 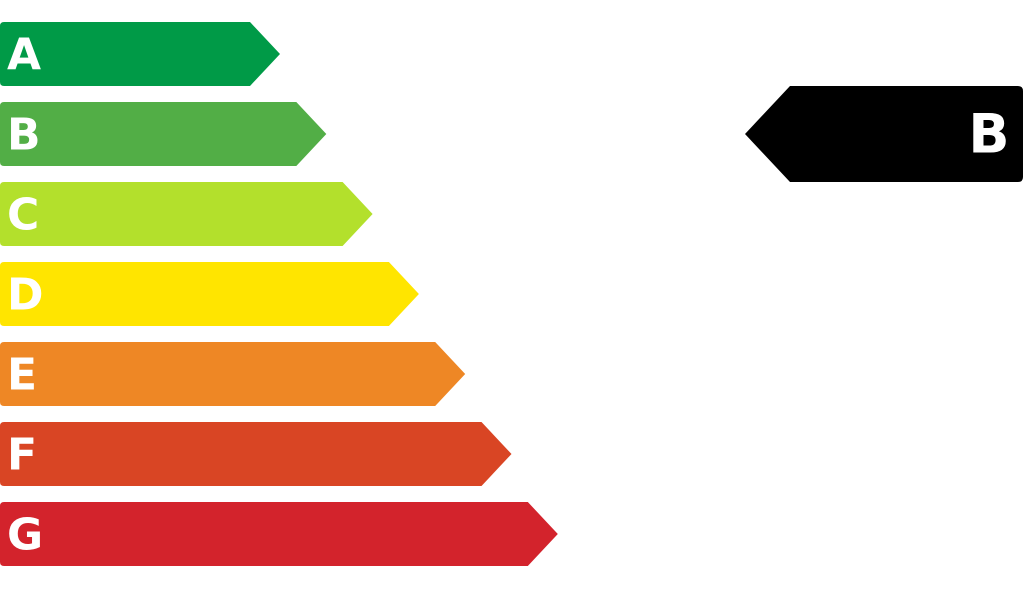 What do you see at coordinates (25, 535) in the screenshot?
I see `rating-label: G` at bounding box center [25, 535].